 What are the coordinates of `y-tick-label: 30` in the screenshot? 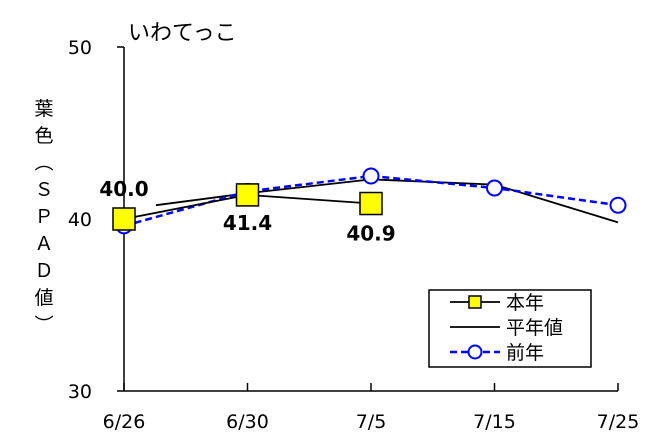 It's located at (80, 392).